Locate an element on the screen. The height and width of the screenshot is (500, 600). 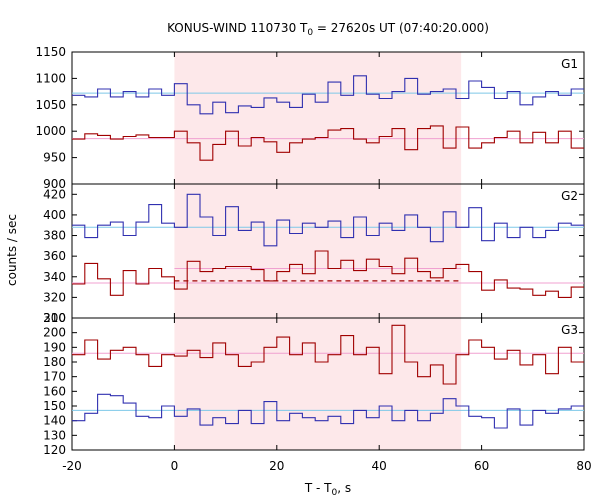
y-tick-label-g2: 320 is located at coordinates (54, 297).